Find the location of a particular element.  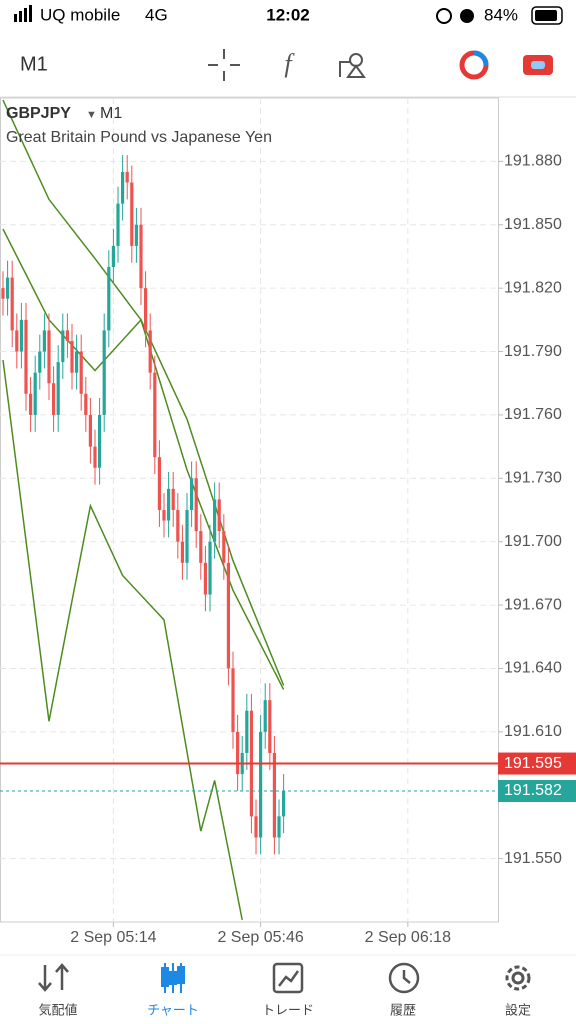

toolbar: M1 f is located at coordinates (288, 73).